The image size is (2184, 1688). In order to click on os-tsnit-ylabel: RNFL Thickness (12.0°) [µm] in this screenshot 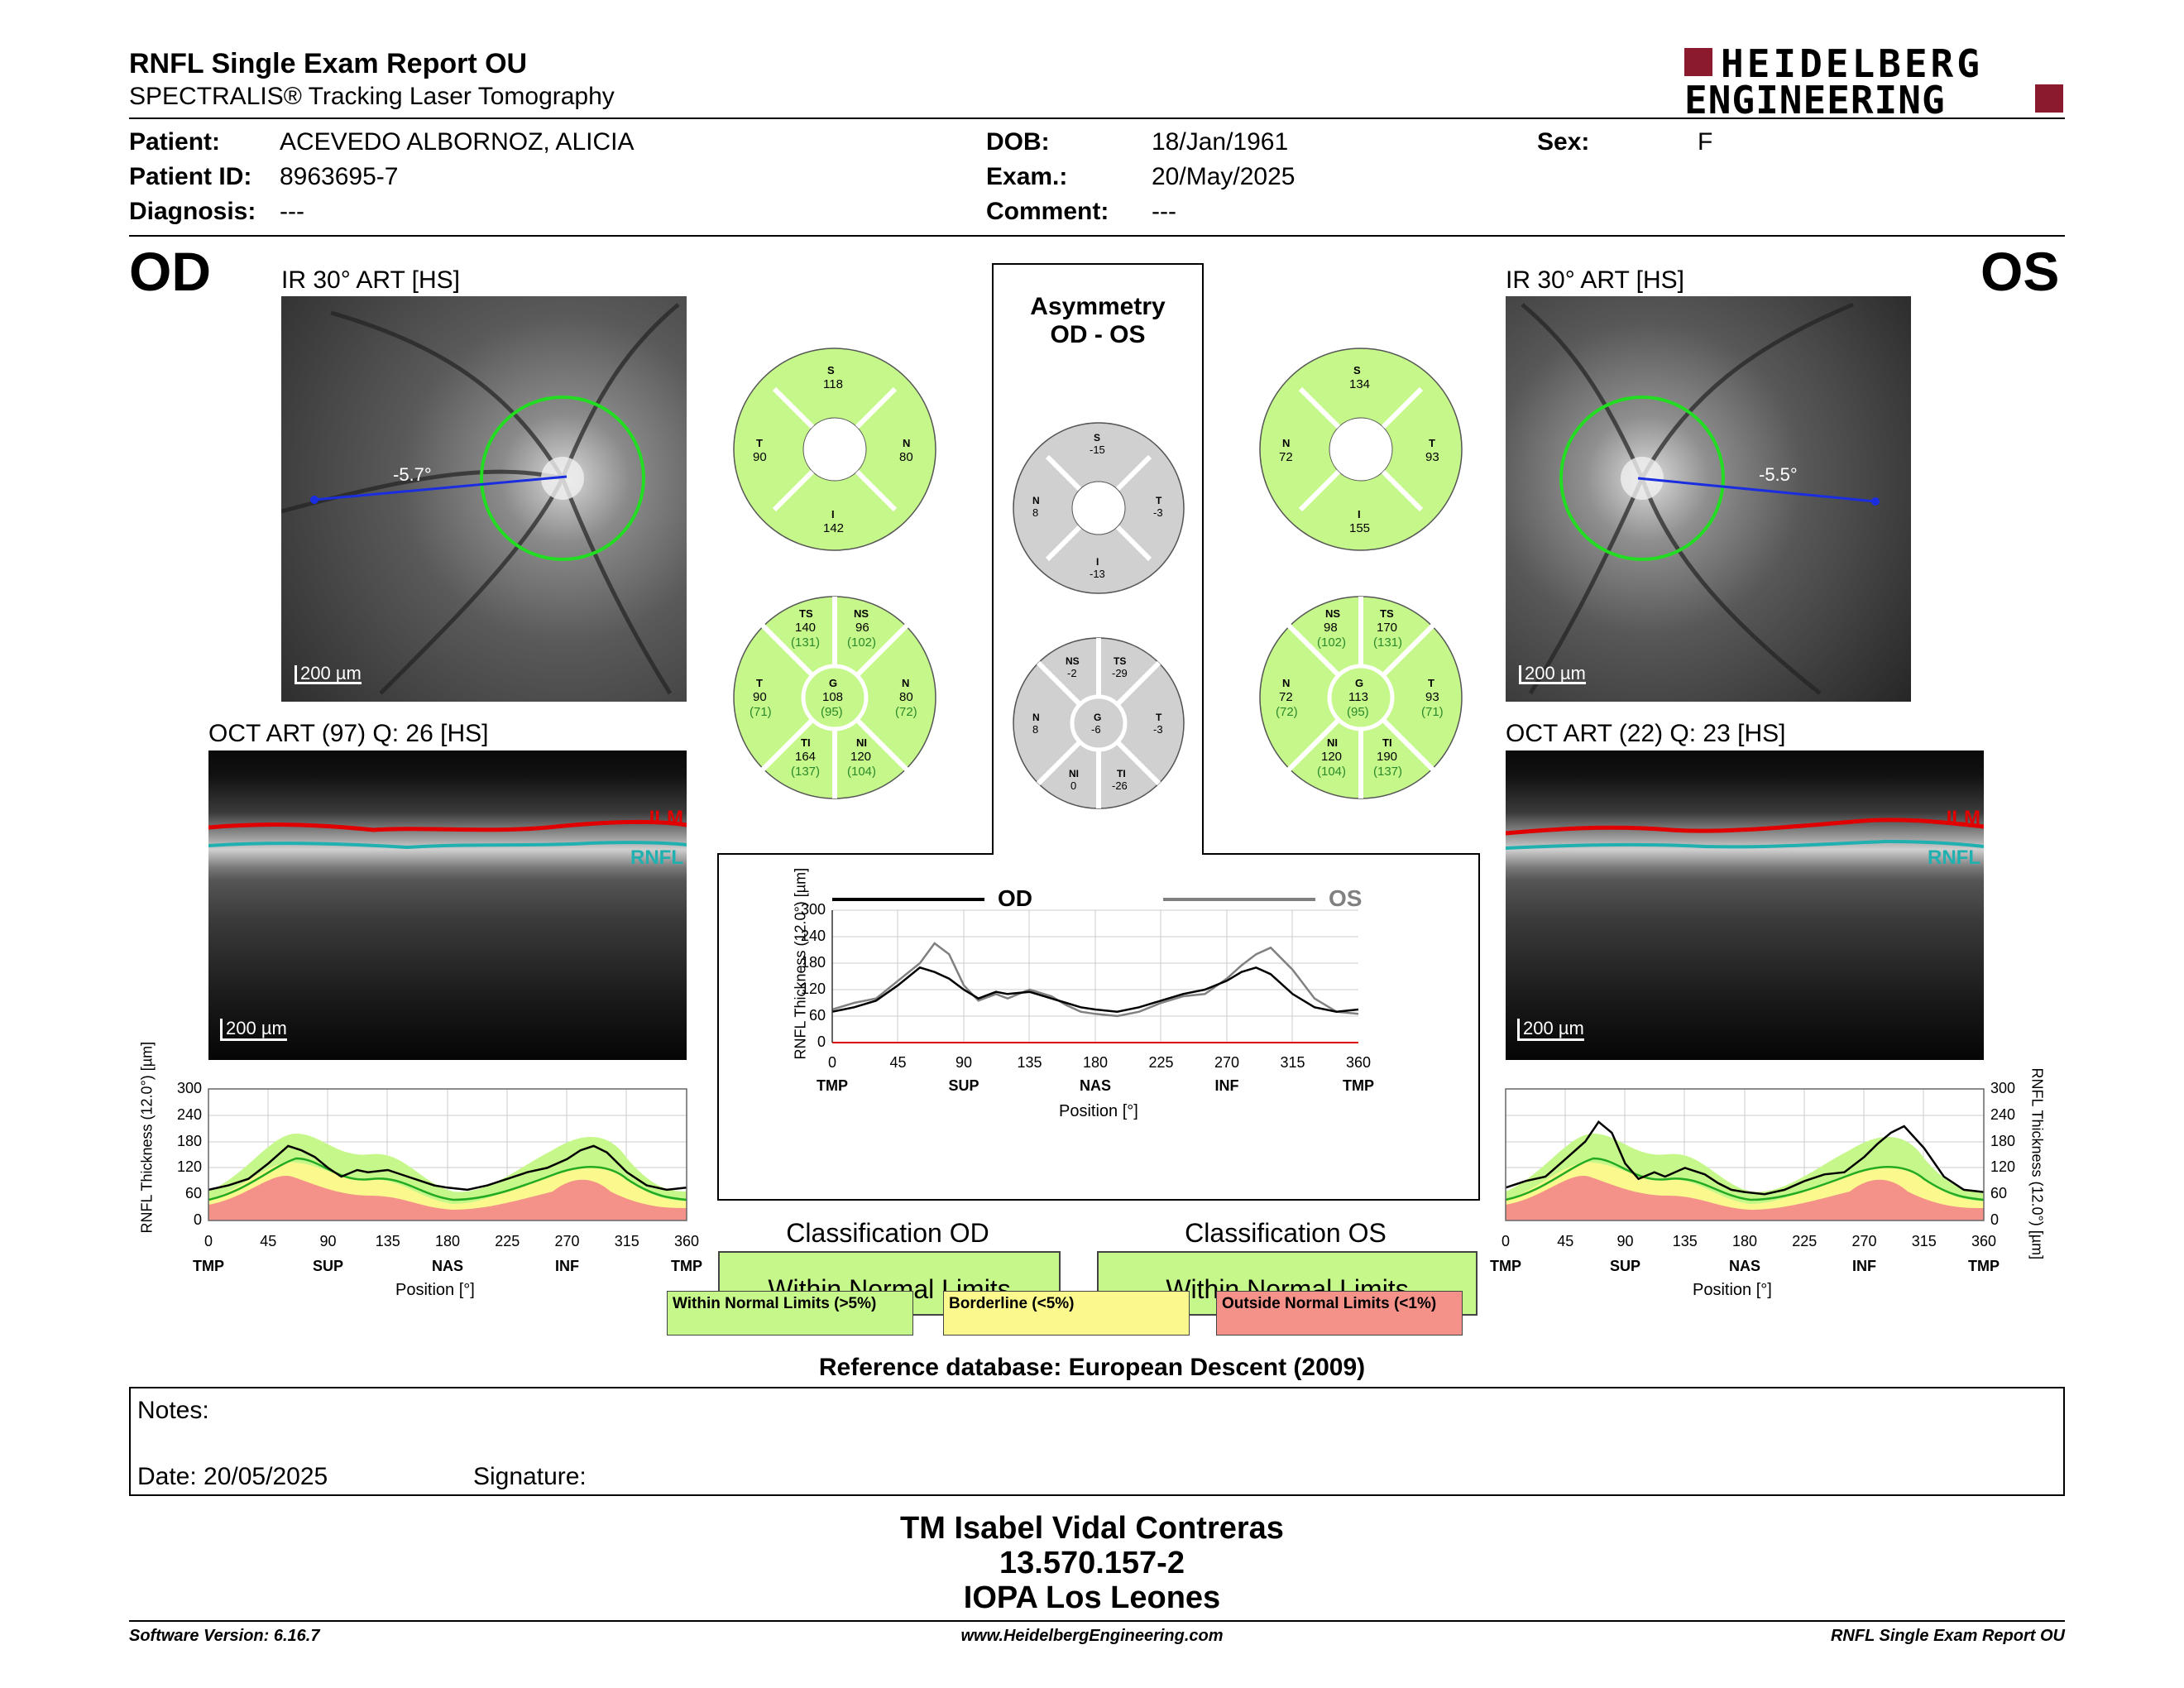, I will do `click(2037, 1163)`.